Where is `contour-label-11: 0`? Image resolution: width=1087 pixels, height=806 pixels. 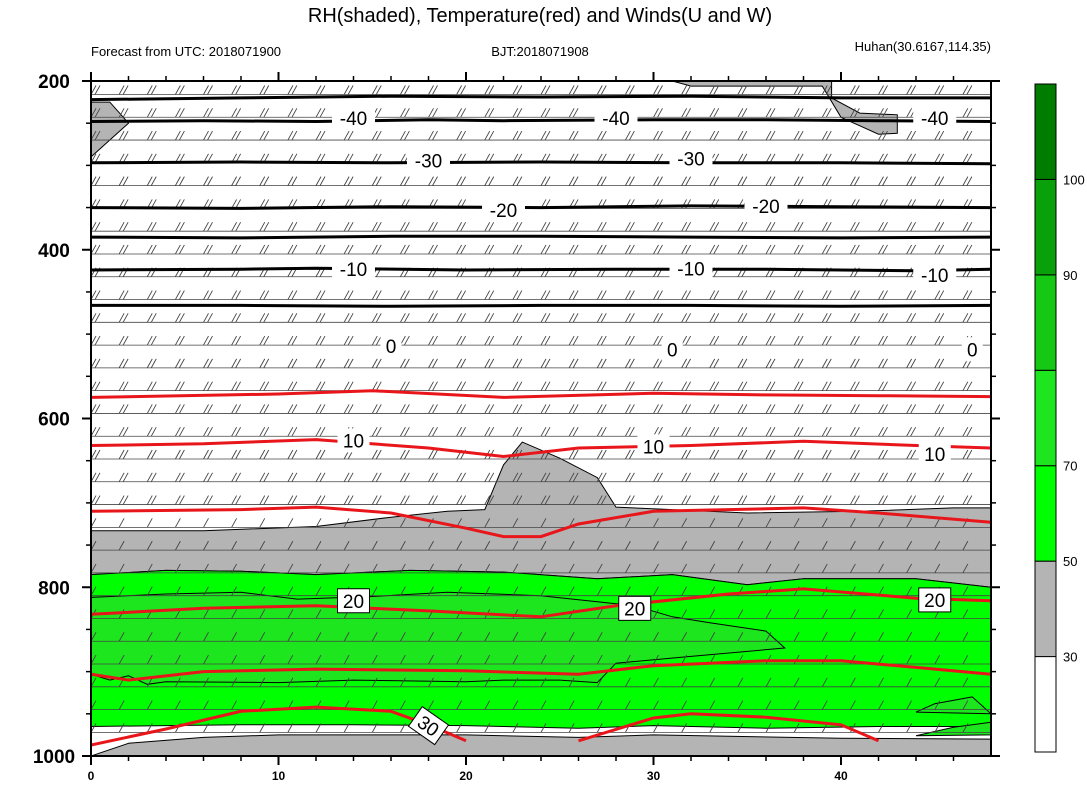 contour-label-11: 0 is located at coordinates (672, 349).